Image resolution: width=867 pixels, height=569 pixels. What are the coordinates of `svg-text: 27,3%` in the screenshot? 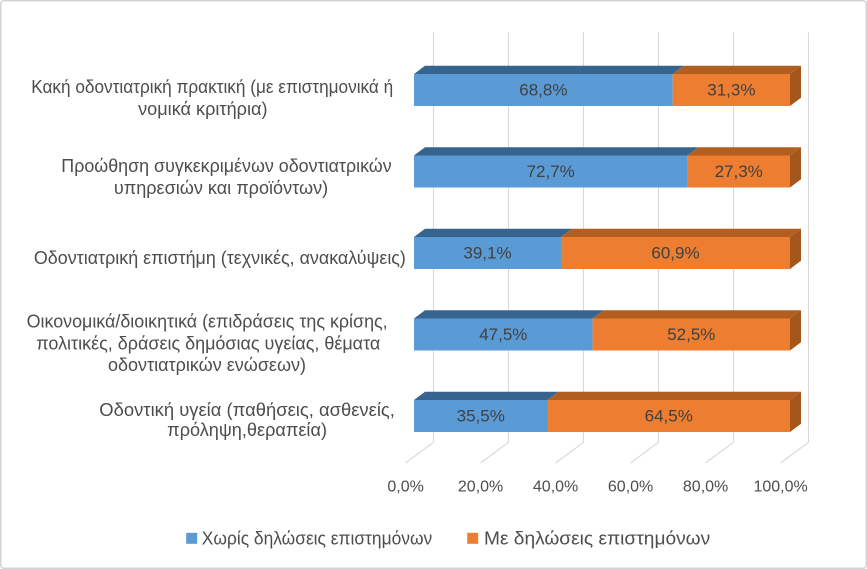 It's located at (739, 171).